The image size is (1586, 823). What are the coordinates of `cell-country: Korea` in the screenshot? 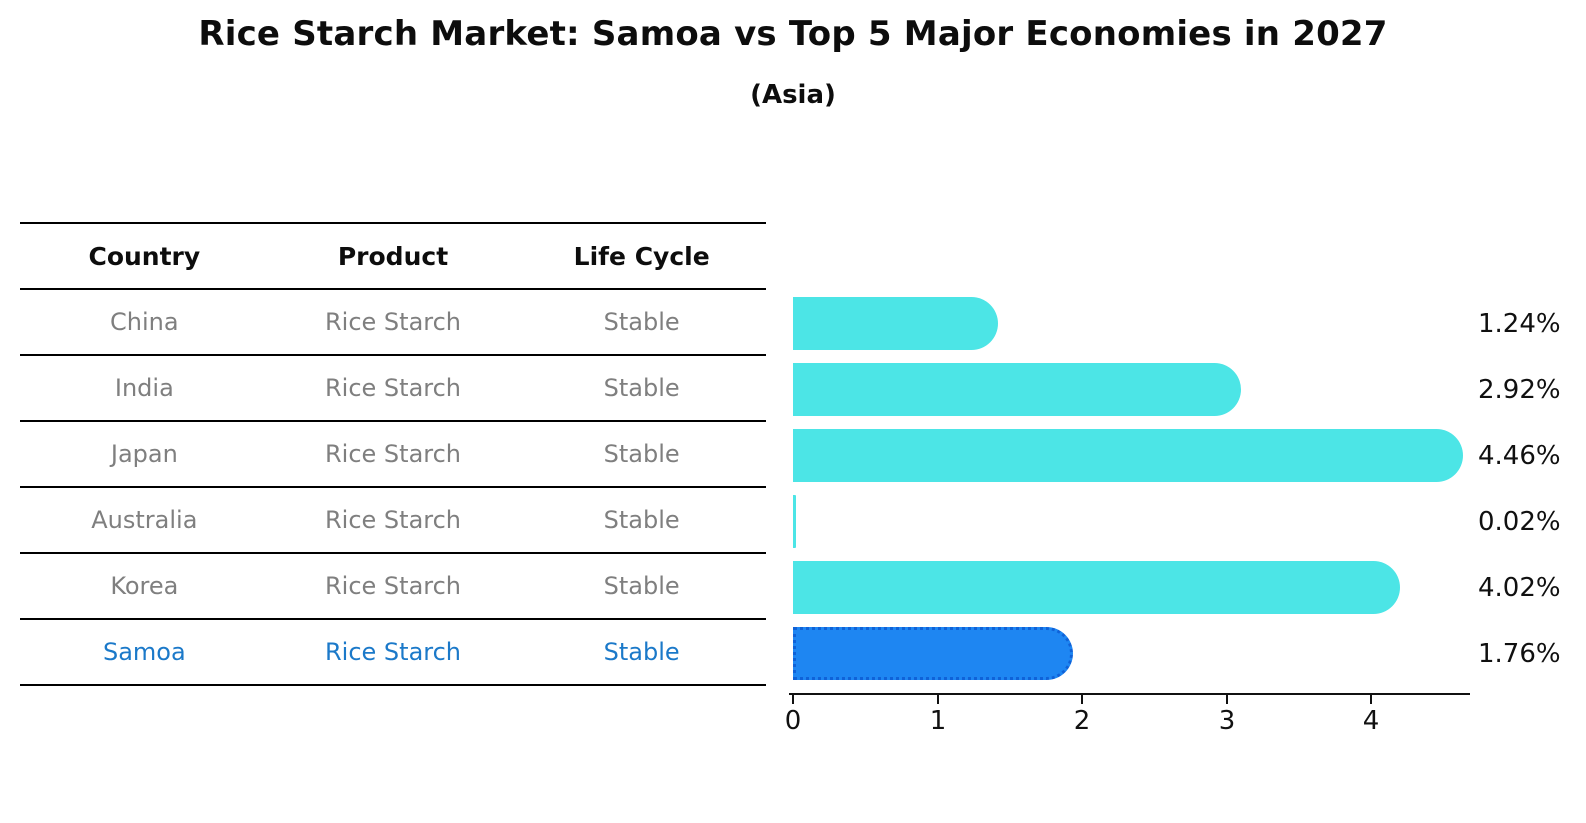 It's located at (144, 586).